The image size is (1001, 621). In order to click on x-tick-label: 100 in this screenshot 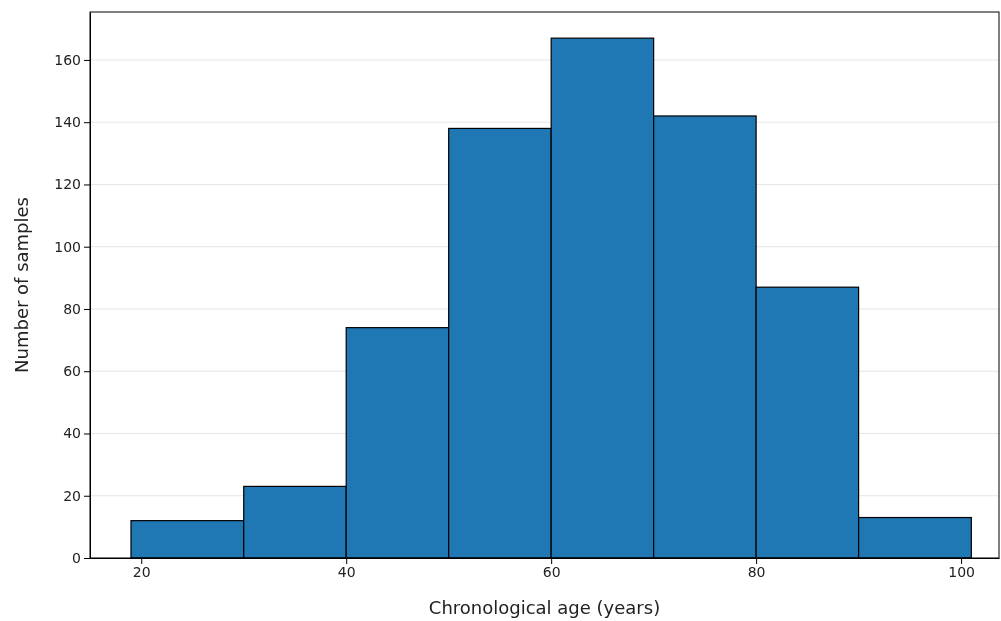, I will do `click(961, 571)`.